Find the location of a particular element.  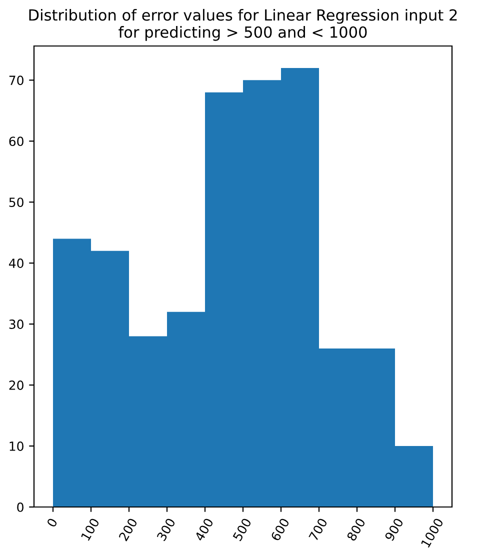

y-tick-label: 40 is located at coordinates (16, 263).